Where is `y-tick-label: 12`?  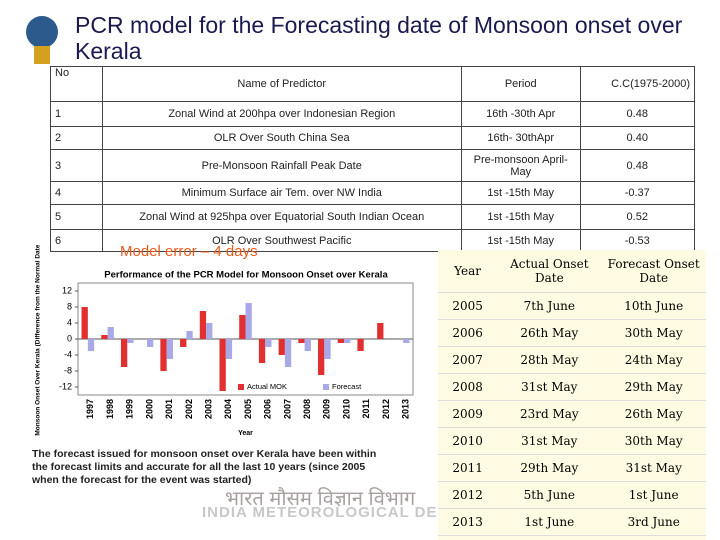 y-tick-label: 12 is located at coordinates (67, 290).